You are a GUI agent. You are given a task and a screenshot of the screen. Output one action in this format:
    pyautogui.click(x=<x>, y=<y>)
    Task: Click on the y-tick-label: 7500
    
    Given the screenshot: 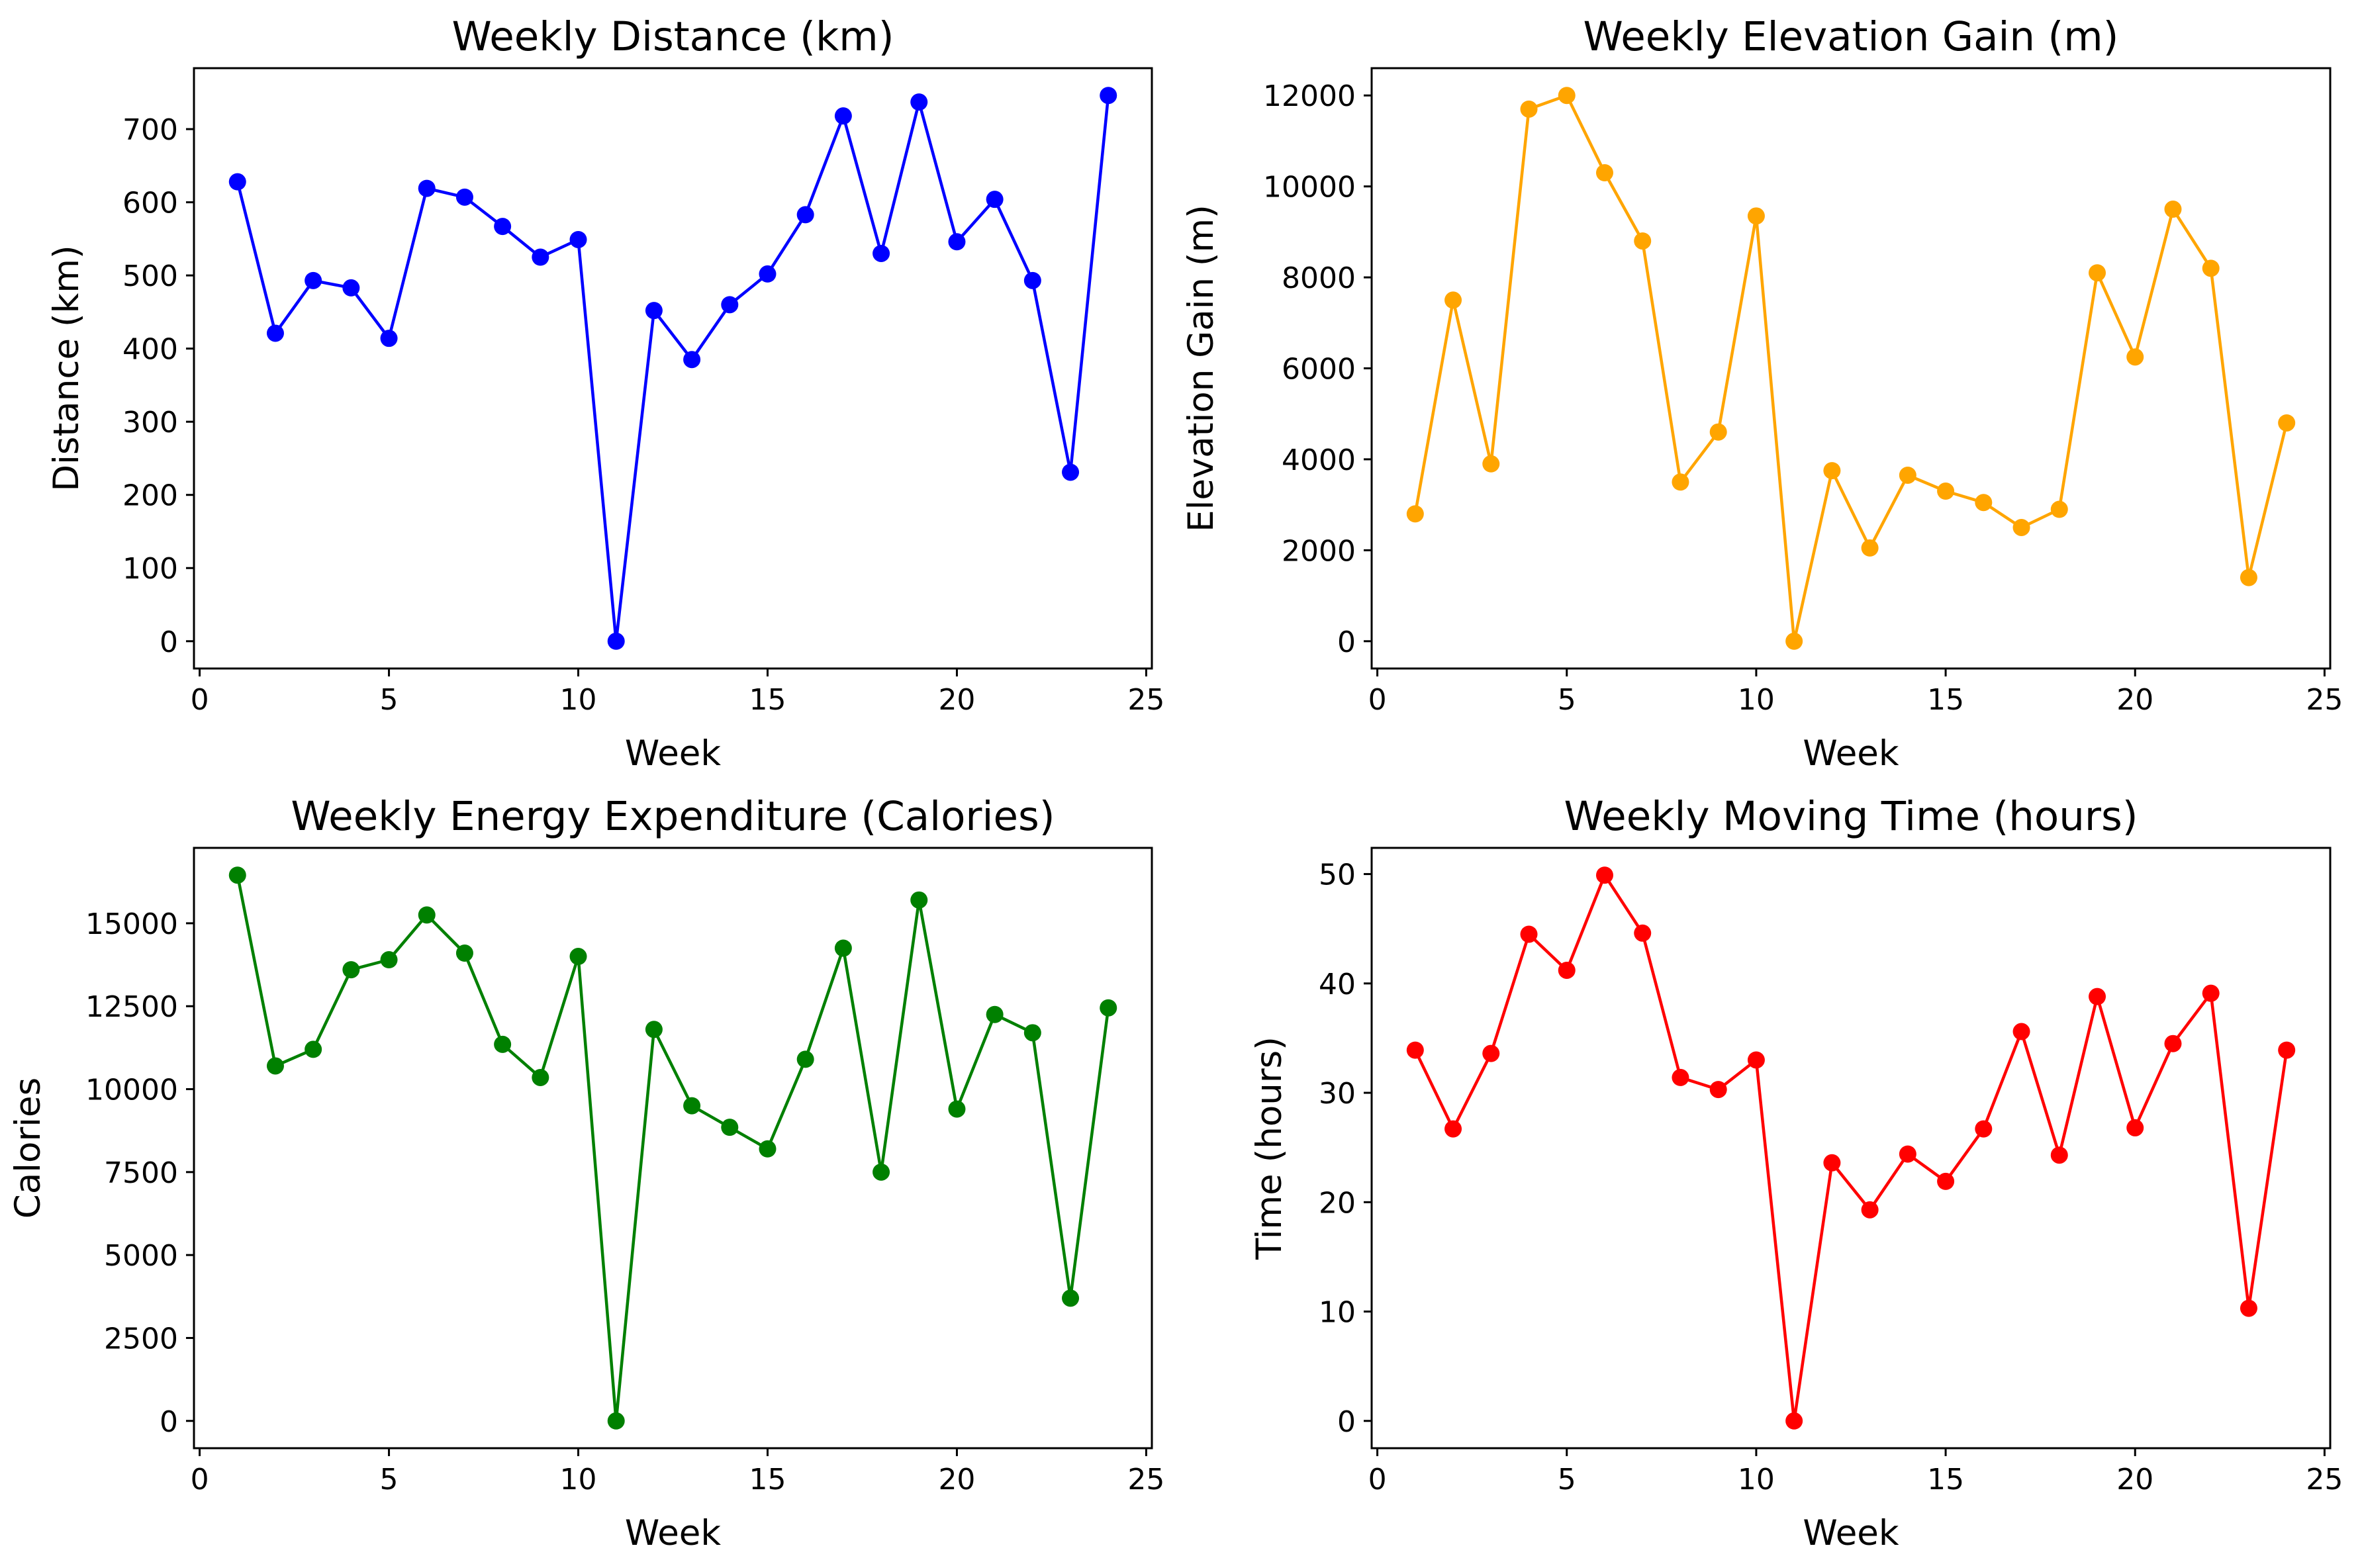 What is the action you would take?
    pyautogui.click(x=141, y=1173)
    